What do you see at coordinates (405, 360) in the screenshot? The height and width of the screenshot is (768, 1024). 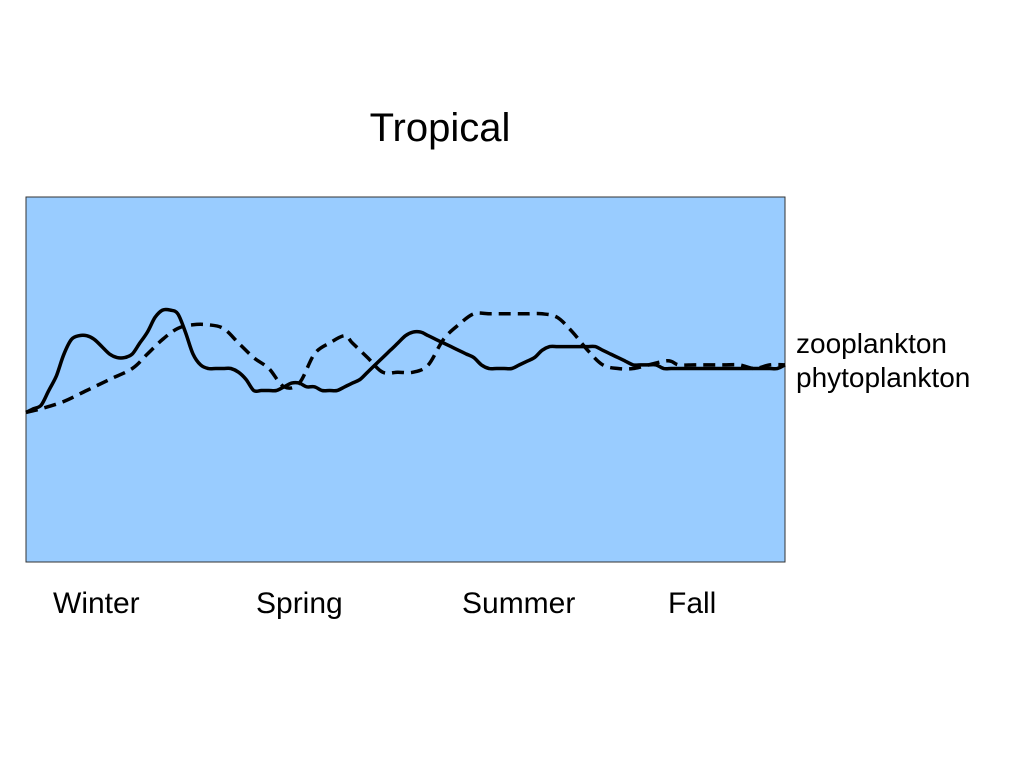 I see `series-line-phytoplankton` at bounding box center [405, 360].